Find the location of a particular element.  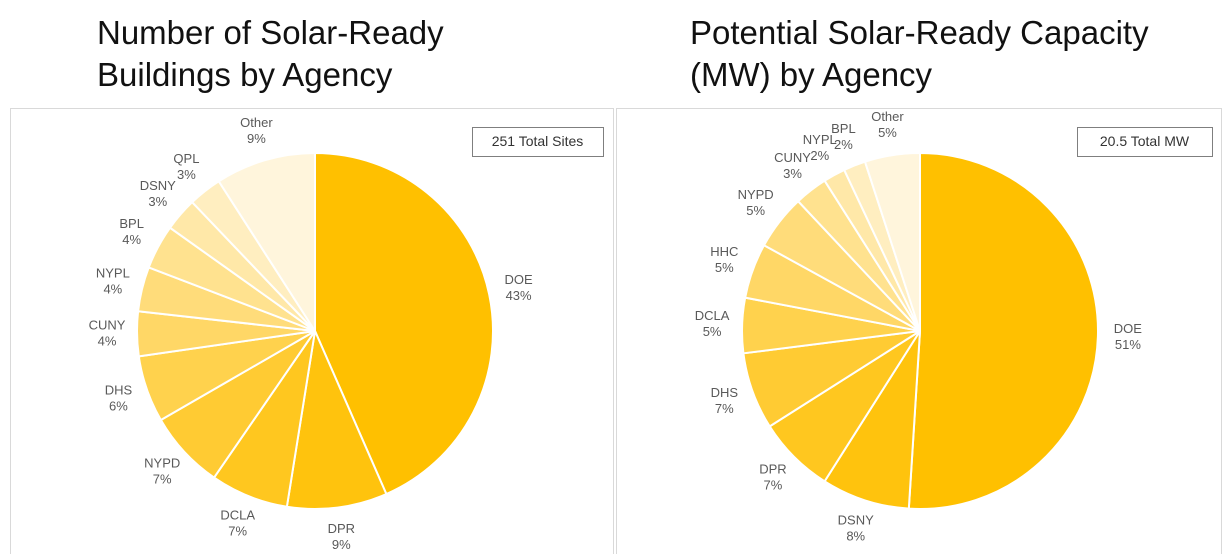

slice-value: 43% is located at coordinates (519, 295).